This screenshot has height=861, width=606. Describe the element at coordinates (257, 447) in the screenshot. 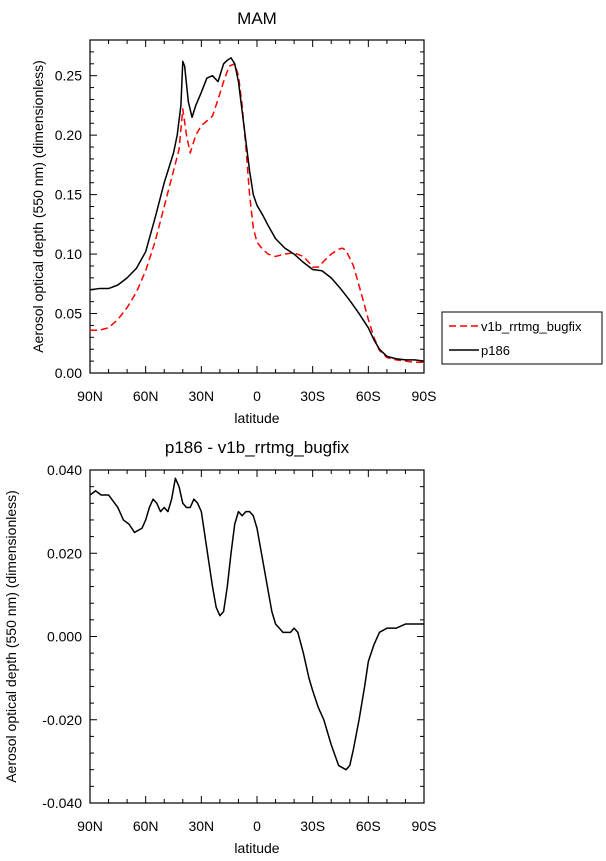

I see `chart-title: p186 - v1b_rrtmg_bugfix` at that location.